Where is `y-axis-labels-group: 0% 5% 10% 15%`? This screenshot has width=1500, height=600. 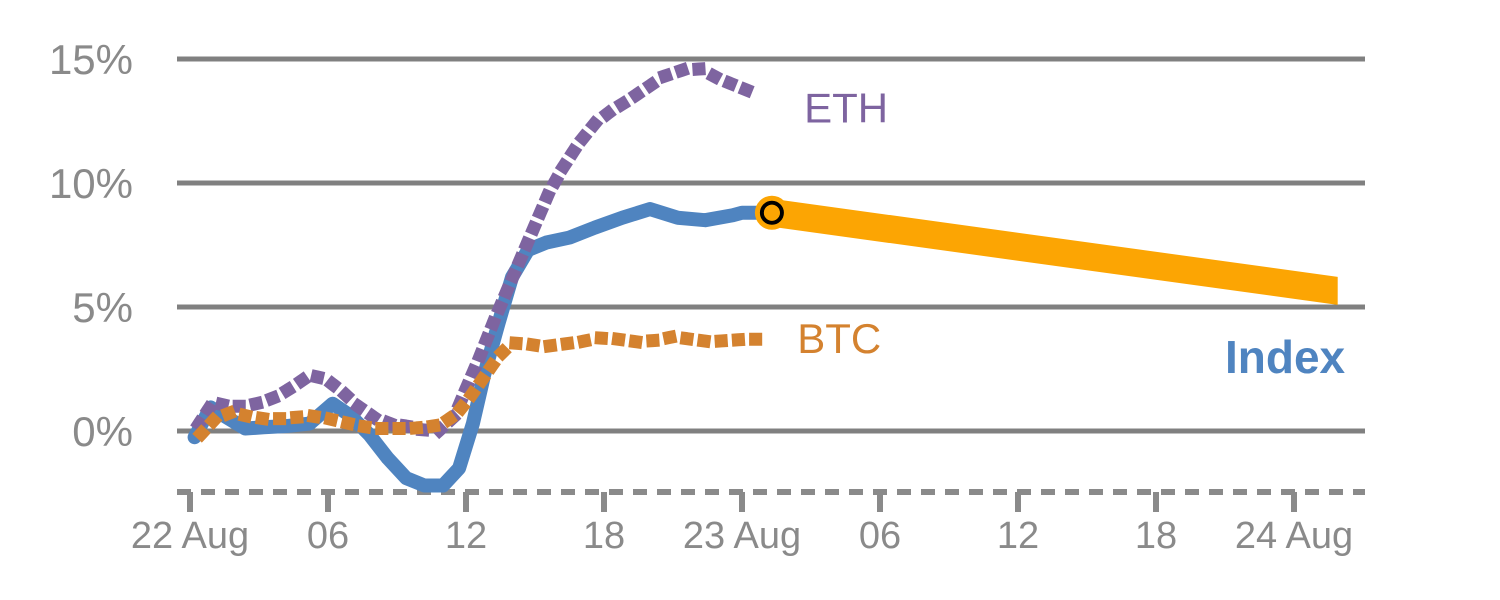 y-axis-labels-group: 0% 5% 10% 15% is located at coordinates (91, 245).